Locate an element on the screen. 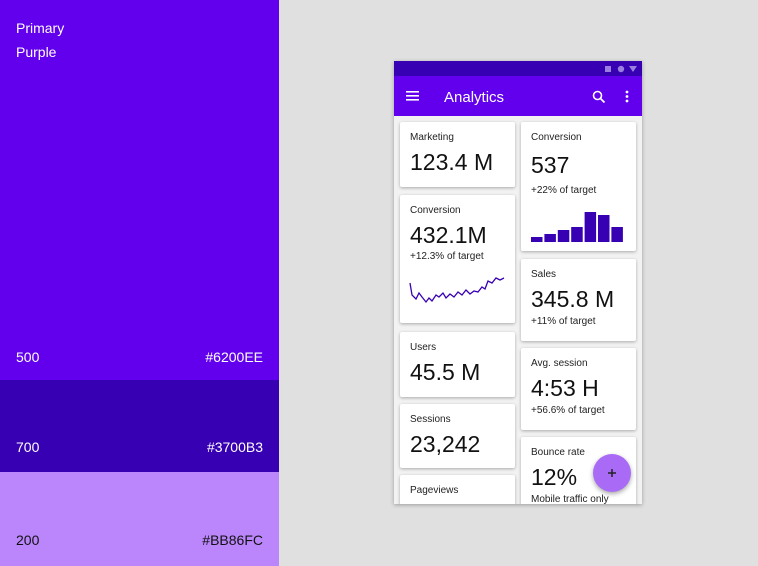  card: Sessions 23,242 is located at coordinates (457, 436).